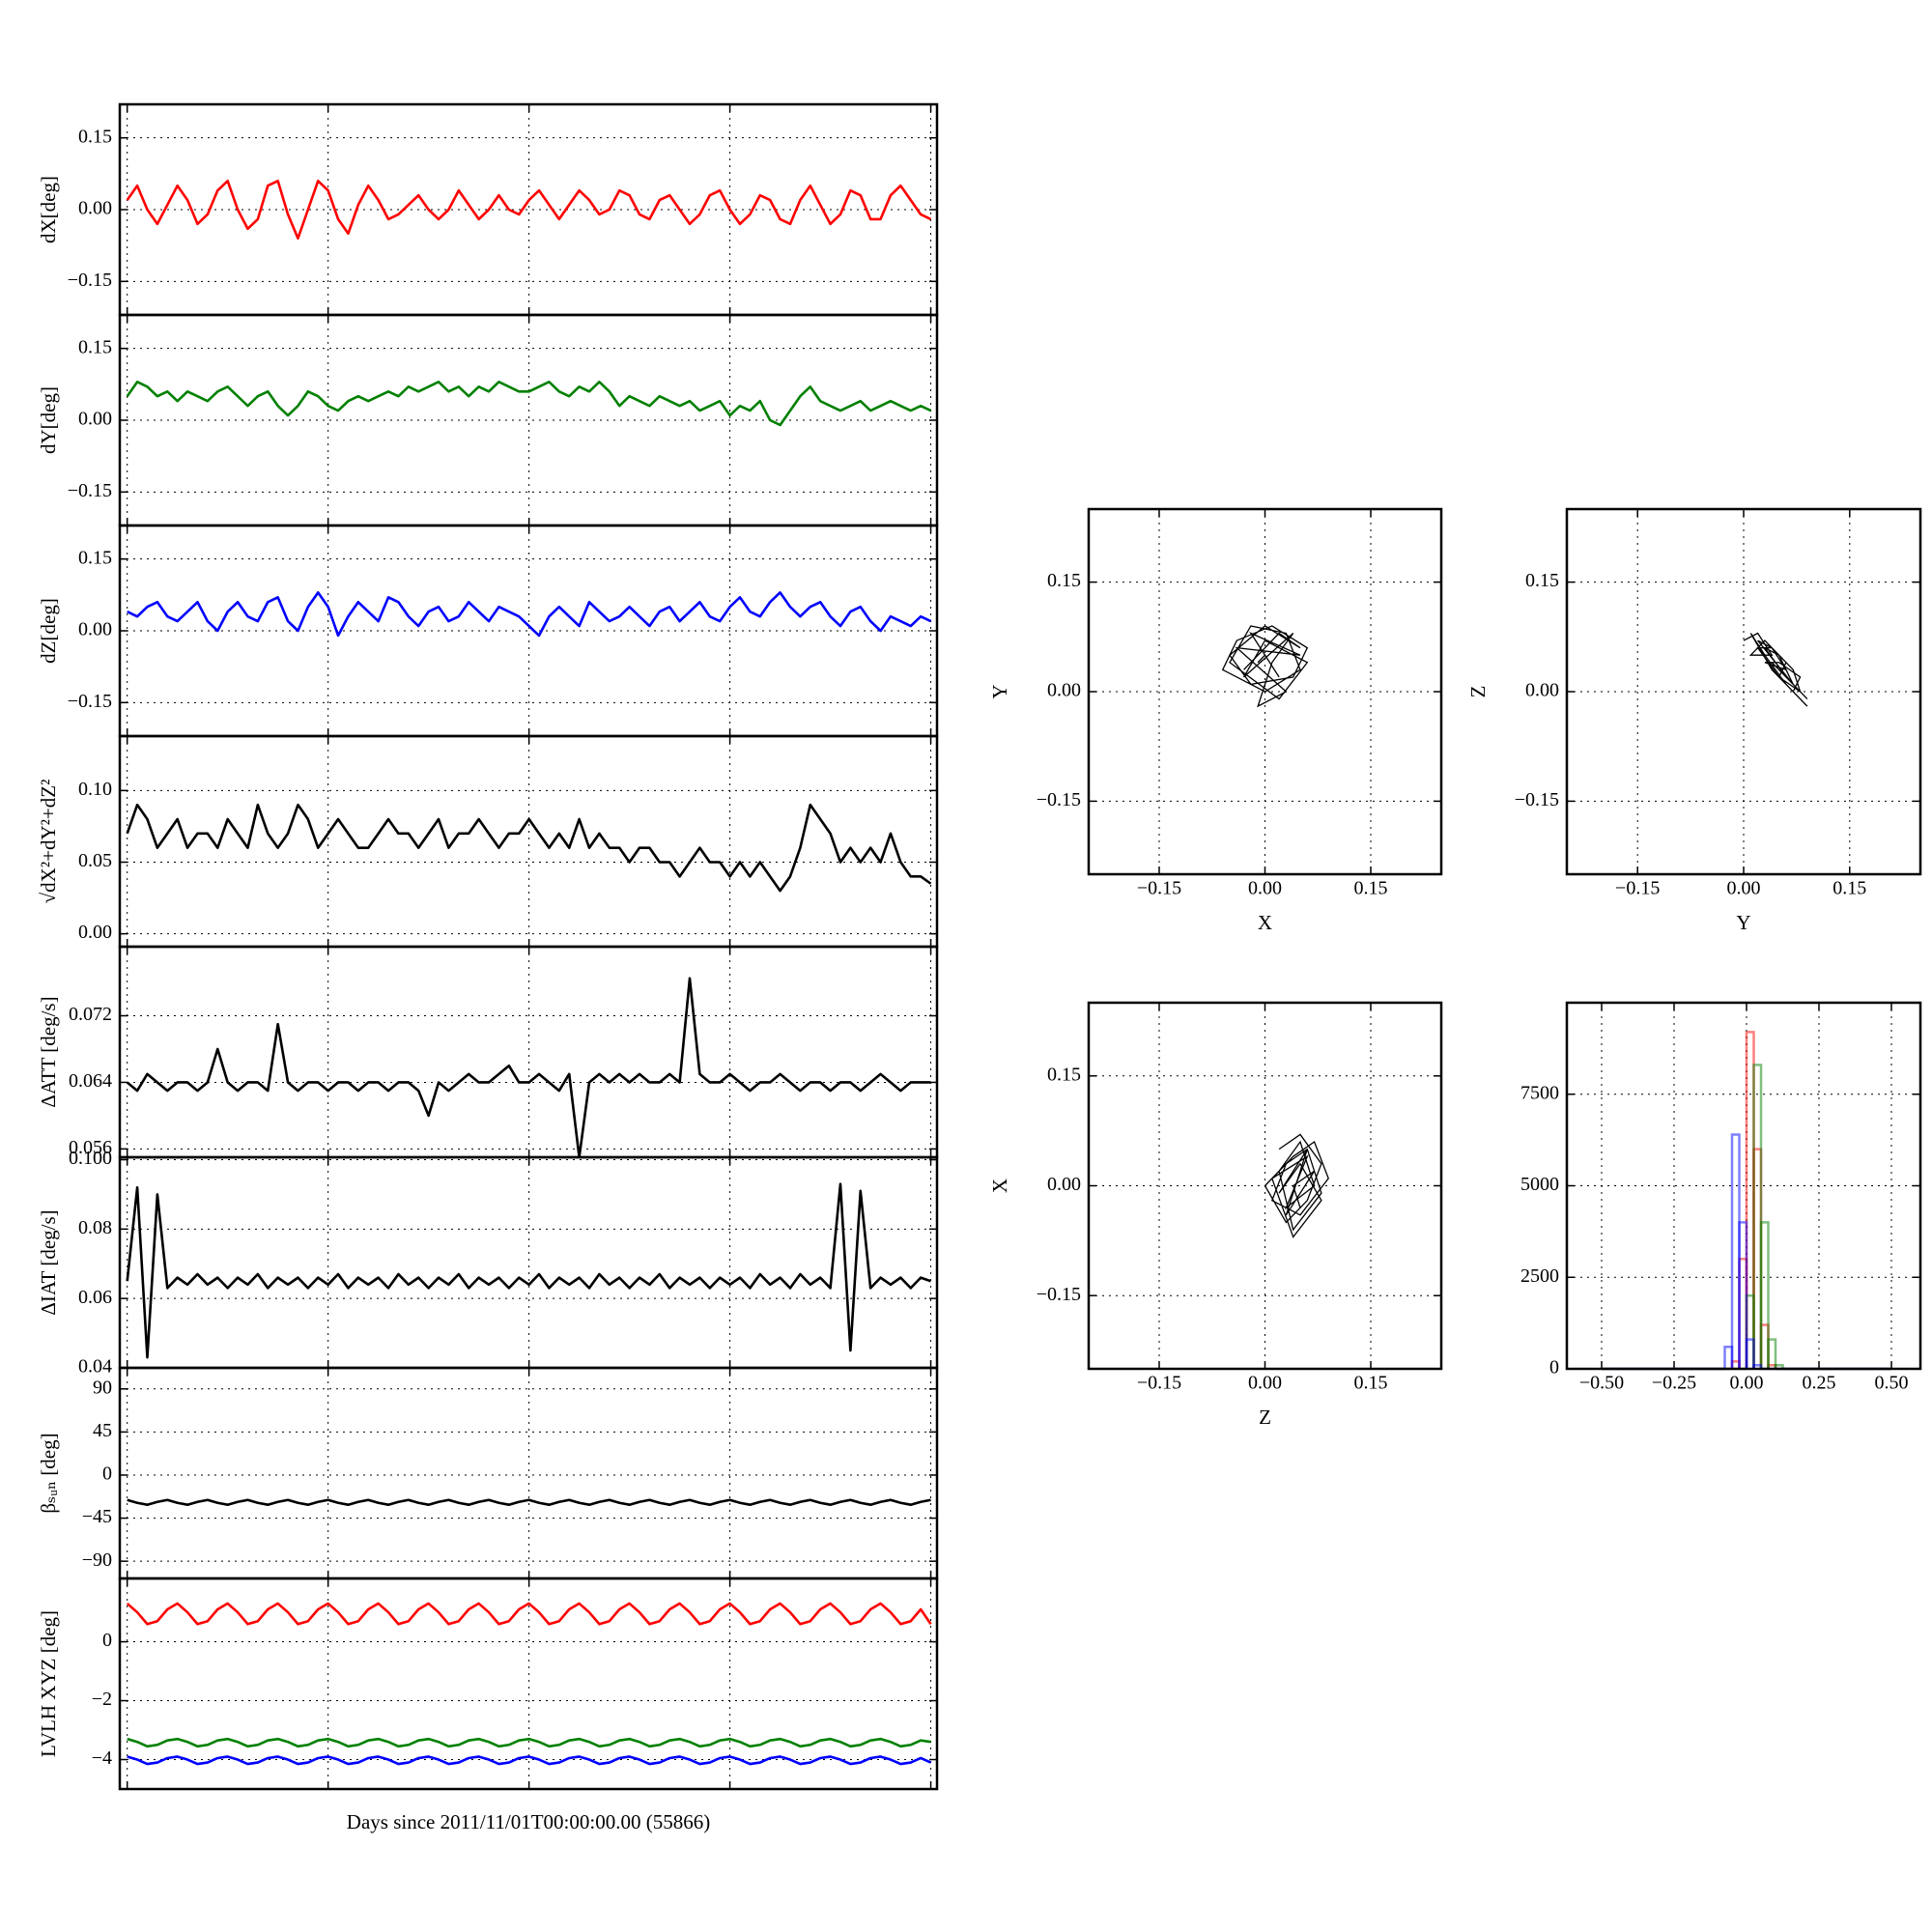  I want to click on y-axis-label: Y, so click(999, 691).